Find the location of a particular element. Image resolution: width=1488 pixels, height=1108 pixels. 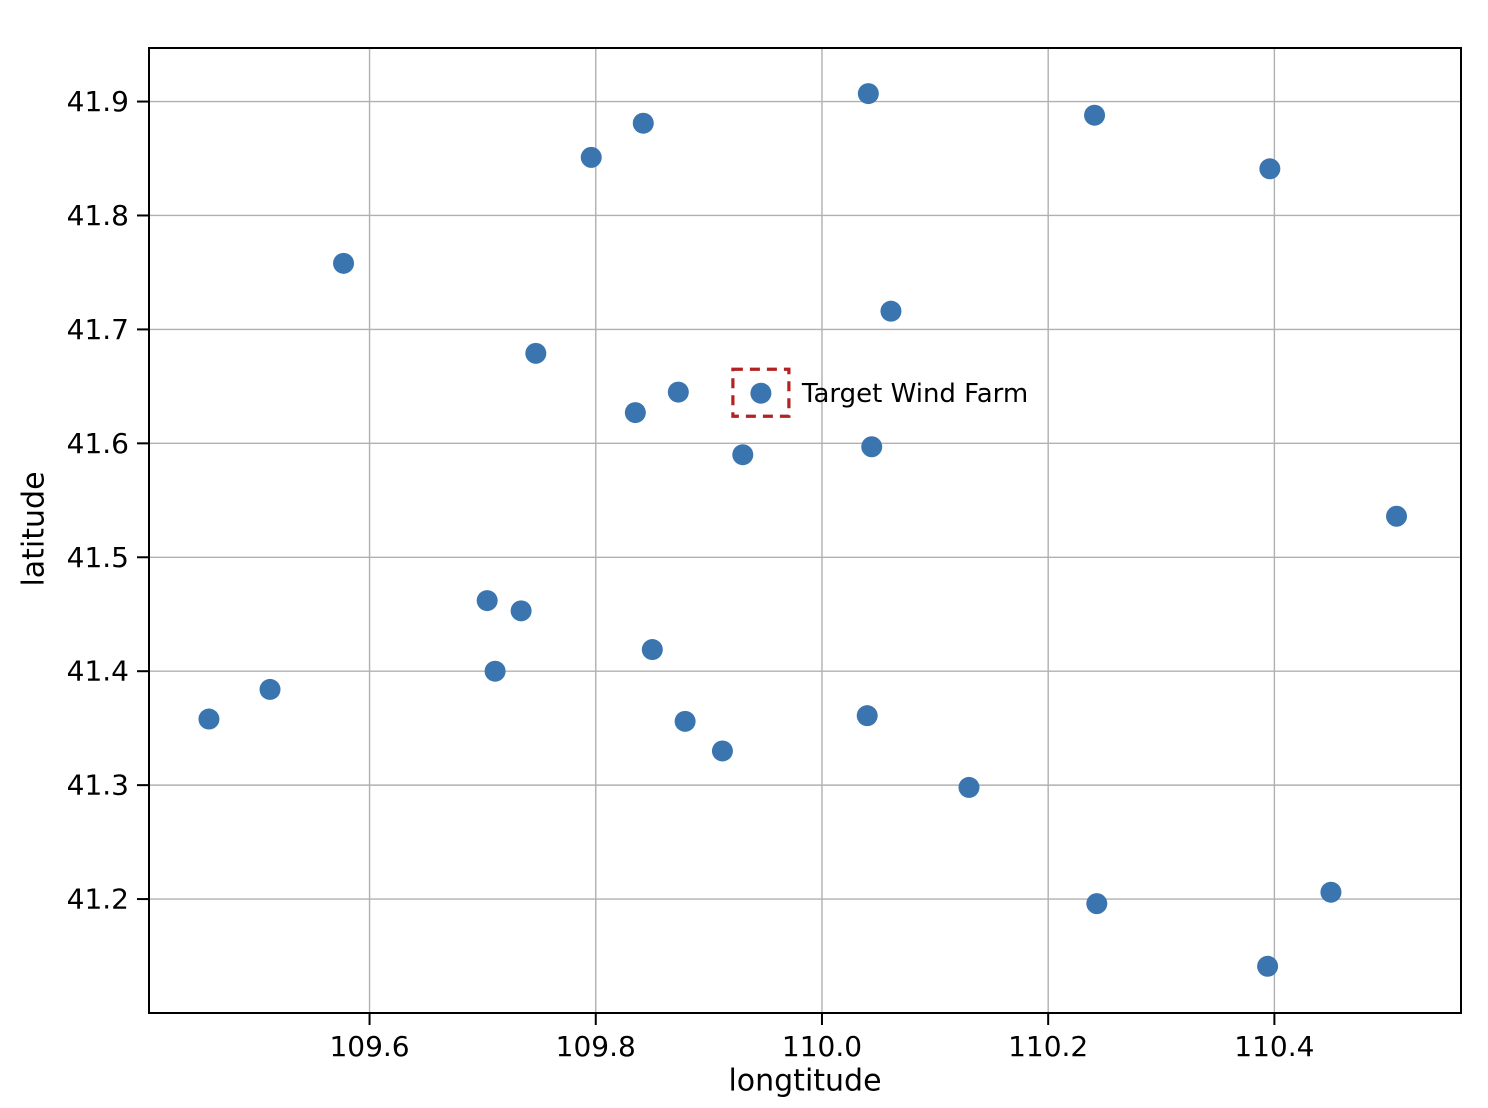

x-axis-label: longtitude is located at coordinates (804, 1081).